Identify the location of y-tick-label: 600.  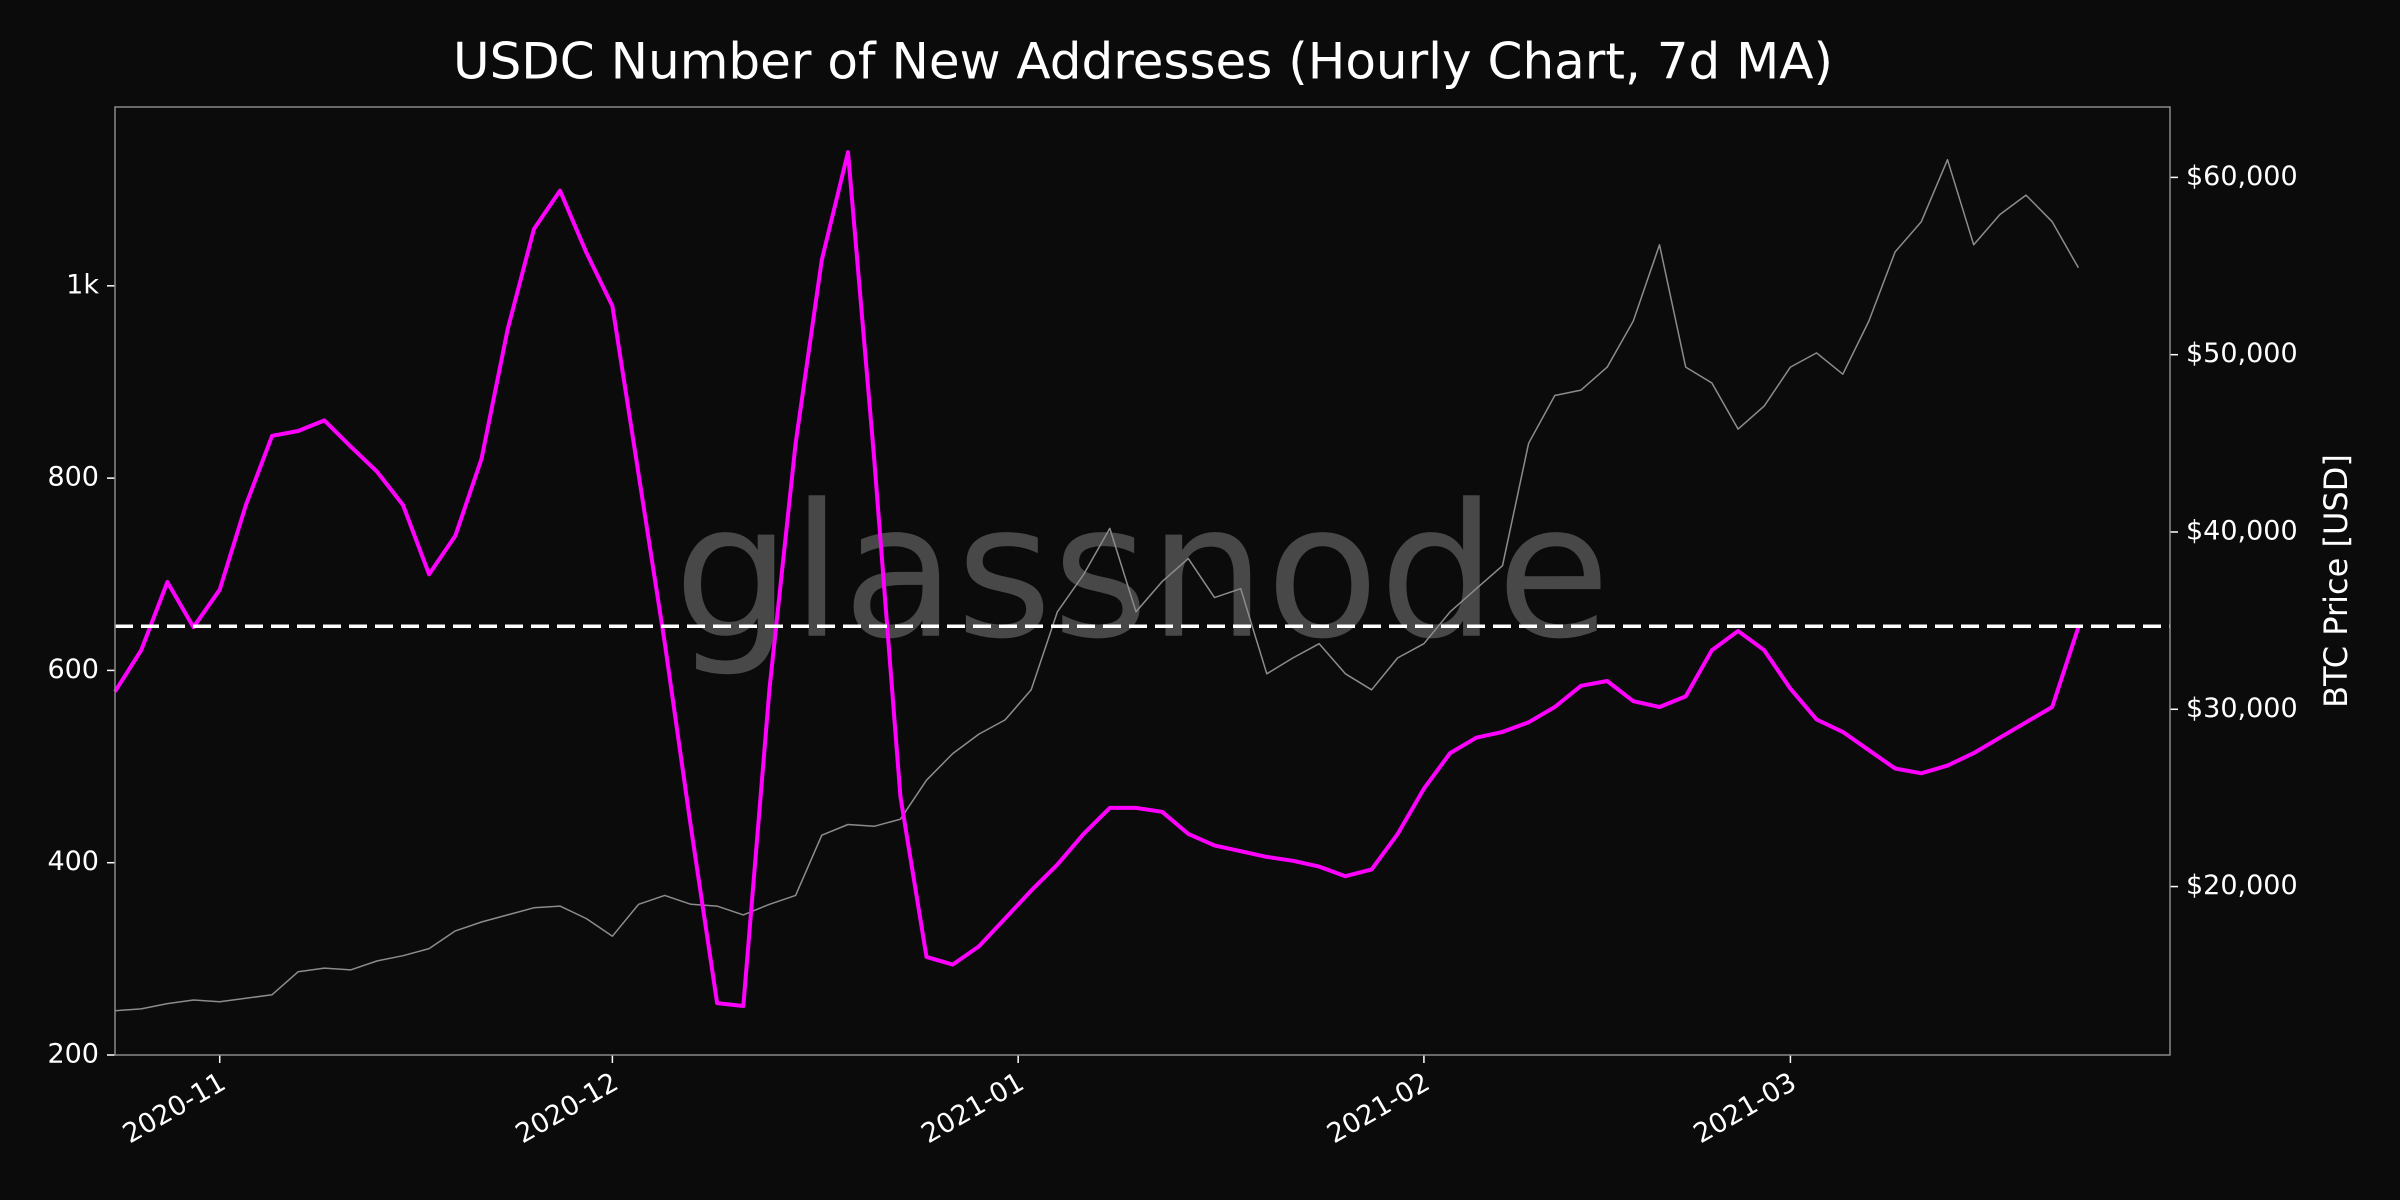
(73, 669).